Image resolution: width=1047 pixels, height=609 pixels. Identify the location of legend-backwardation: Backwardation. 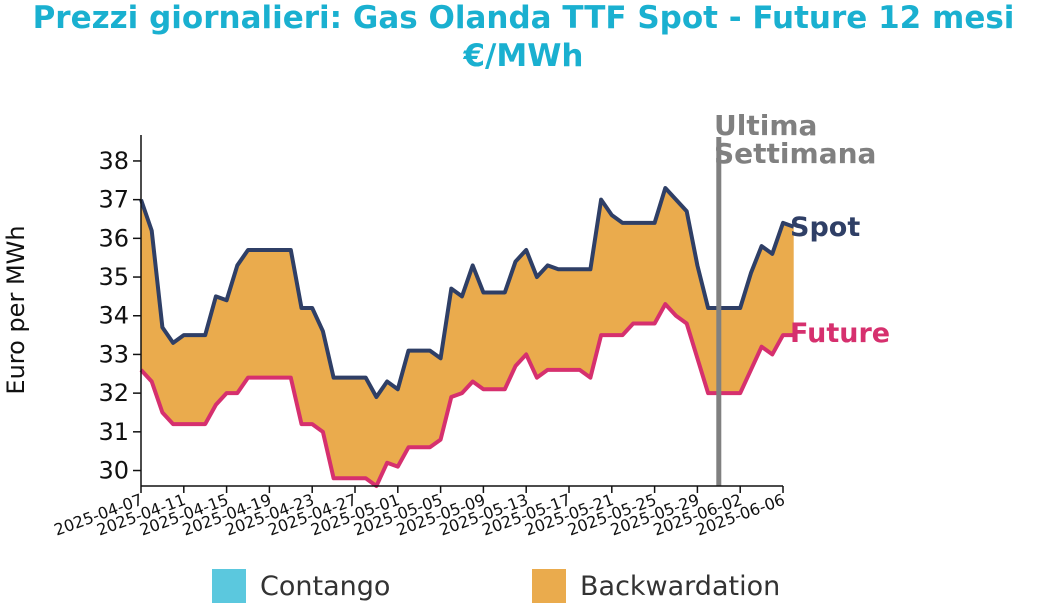
(656, 586).